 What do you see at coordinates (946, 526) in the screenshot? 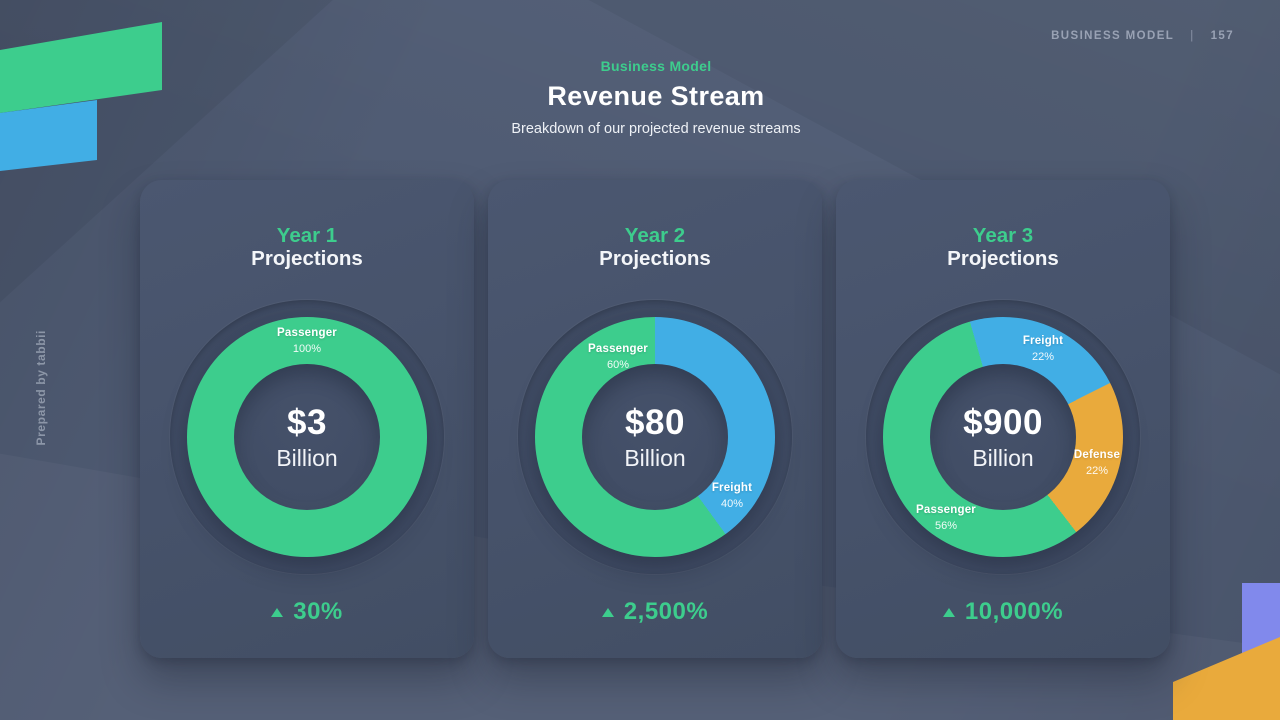
I see `slice-percent: 56%` at bounding box center [946, 526].